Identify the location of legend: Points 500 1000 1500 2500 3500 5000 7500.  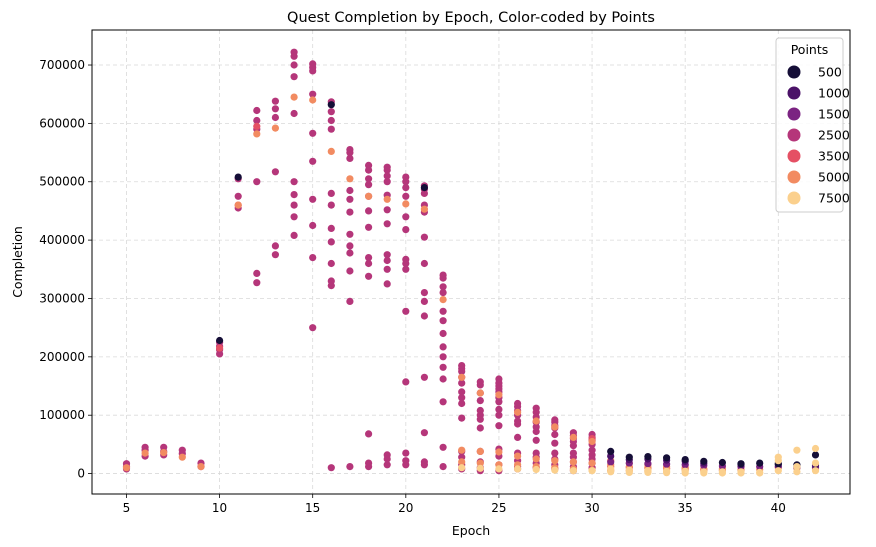
(812, 125).